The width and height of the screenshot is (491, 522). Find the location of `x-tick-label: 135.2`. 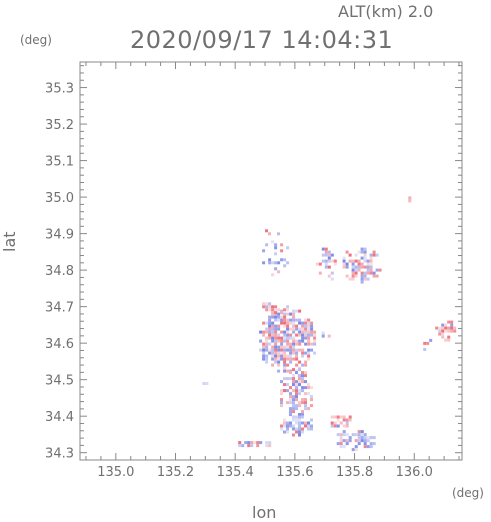

x-tick-label: 135.2 is located at coordinates (175, 472).